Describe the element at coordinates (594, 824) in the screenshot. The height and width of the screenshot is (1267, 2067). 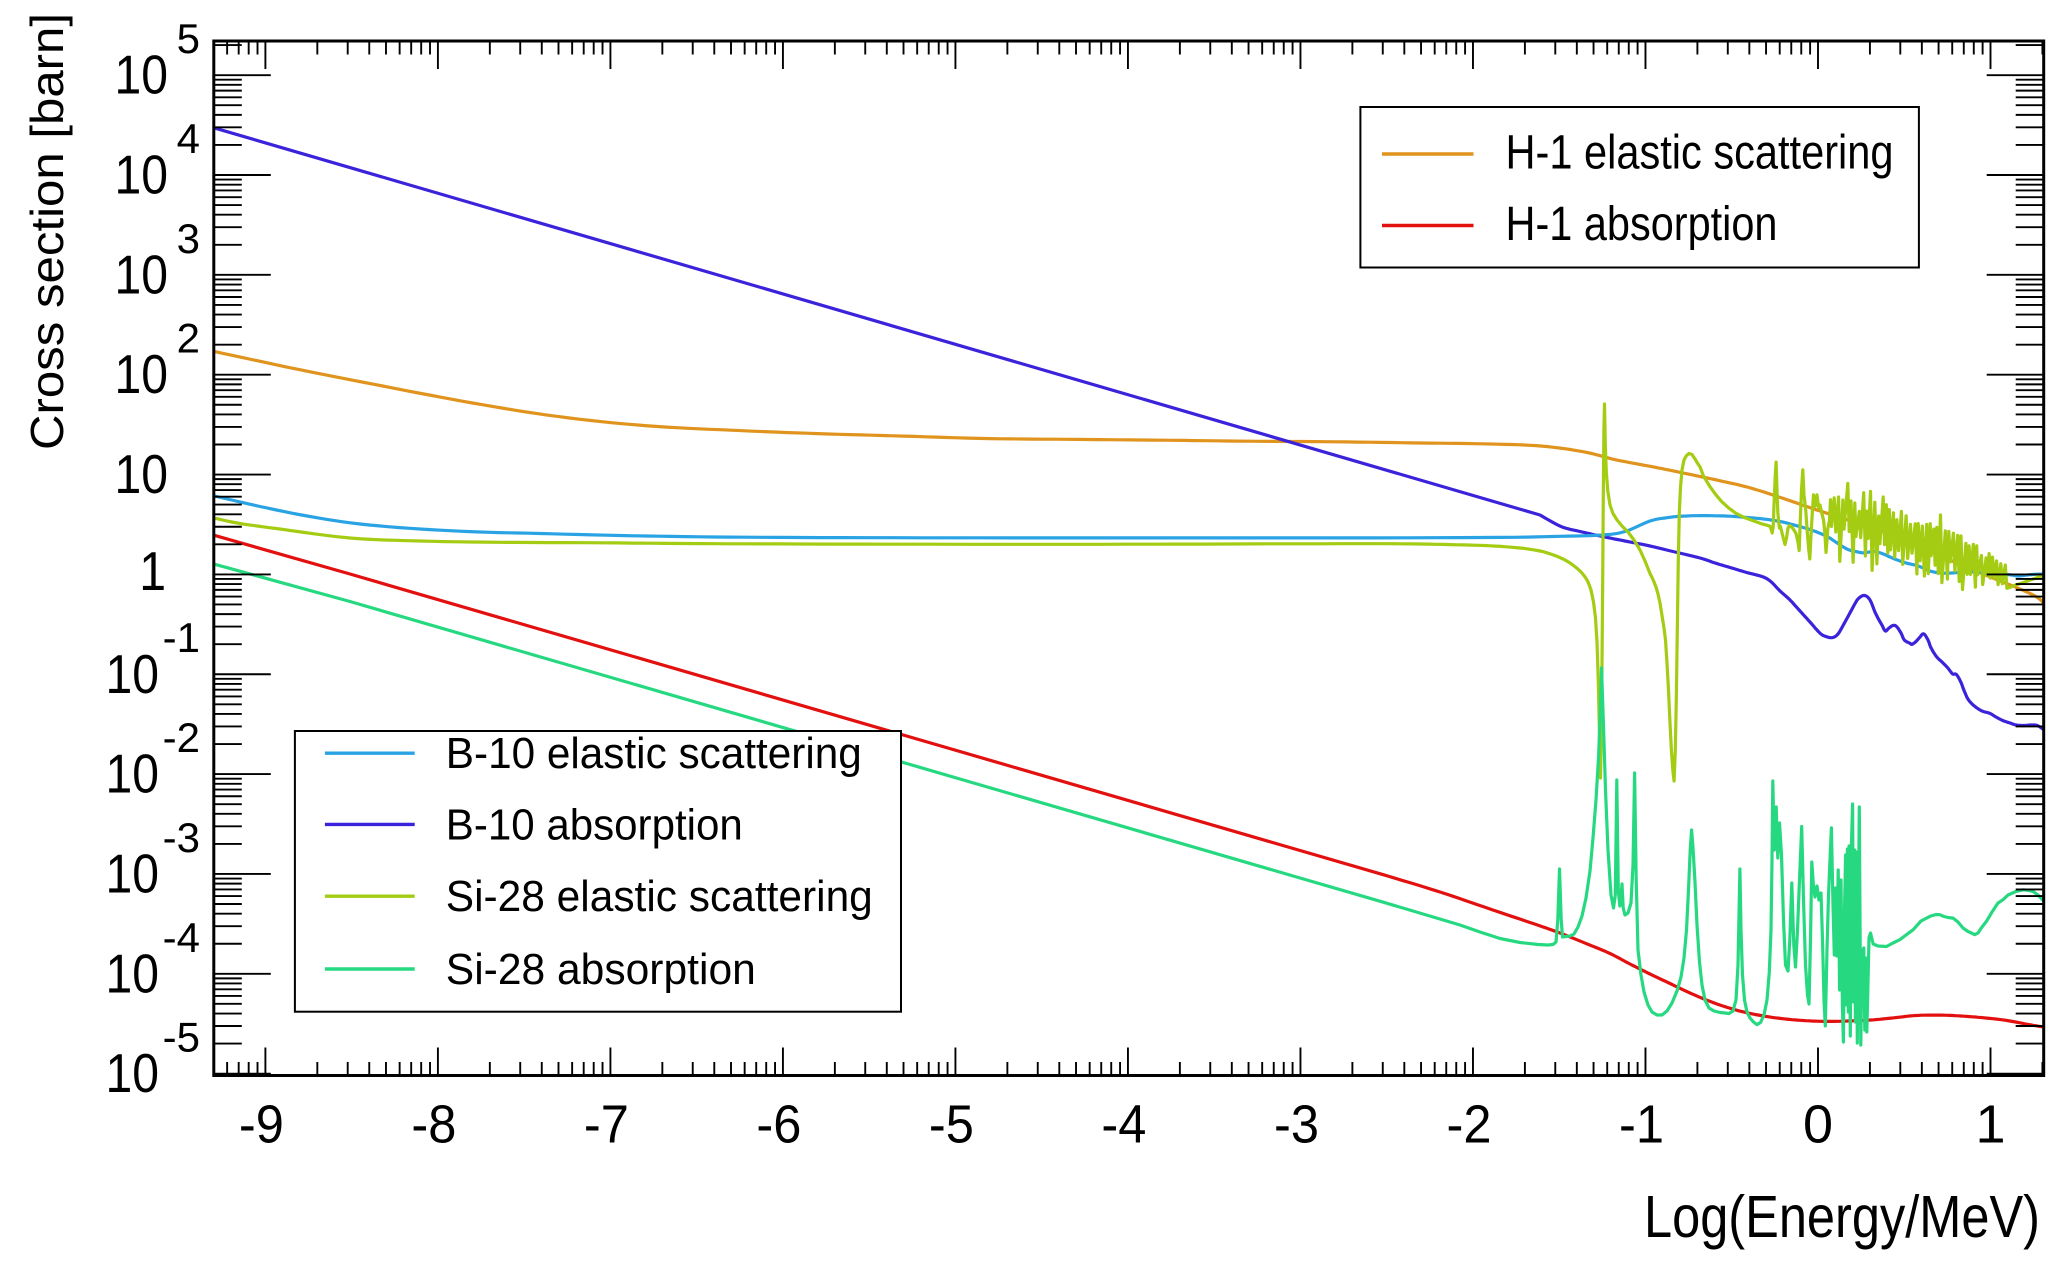
I see `svg-text: B-10 absorption` at that location.